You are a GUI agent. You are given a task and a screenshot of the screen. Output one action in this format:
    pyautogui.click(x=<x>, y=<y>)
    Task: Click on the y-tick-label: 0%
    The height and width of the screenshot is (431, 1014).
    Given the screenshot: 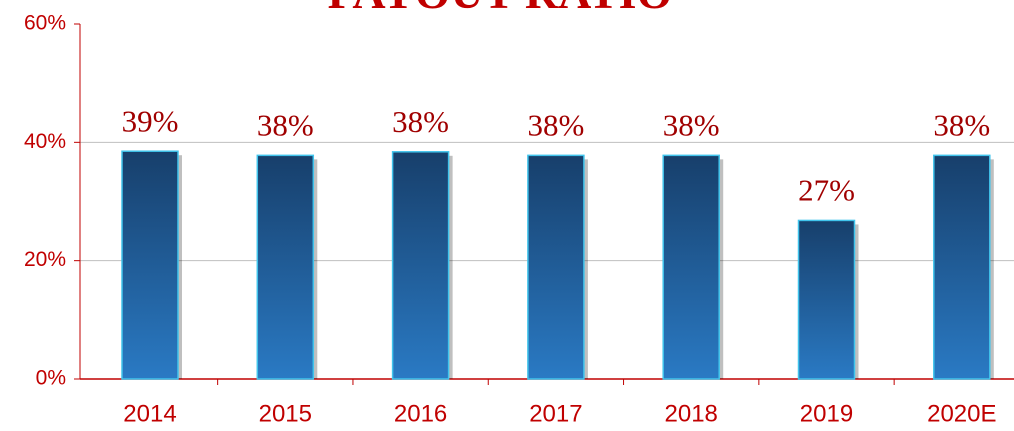 What is the action you would take?
    pyautogui.click(x=51, y=378)
    